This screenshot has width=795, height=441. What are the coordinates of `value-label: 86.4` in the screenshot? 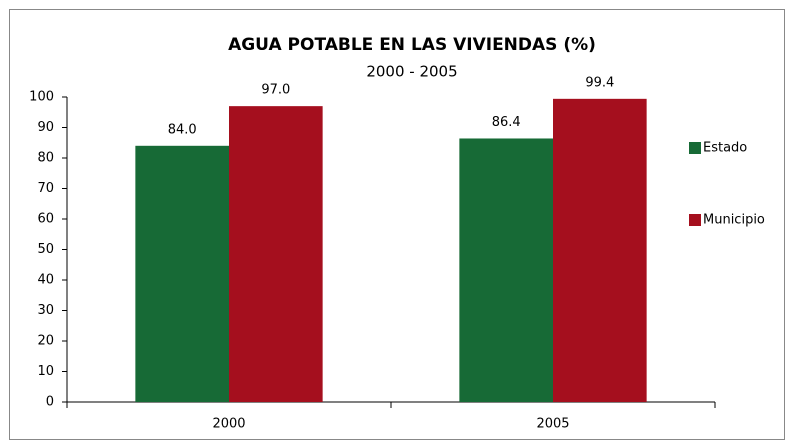 It's located at (506, 122).